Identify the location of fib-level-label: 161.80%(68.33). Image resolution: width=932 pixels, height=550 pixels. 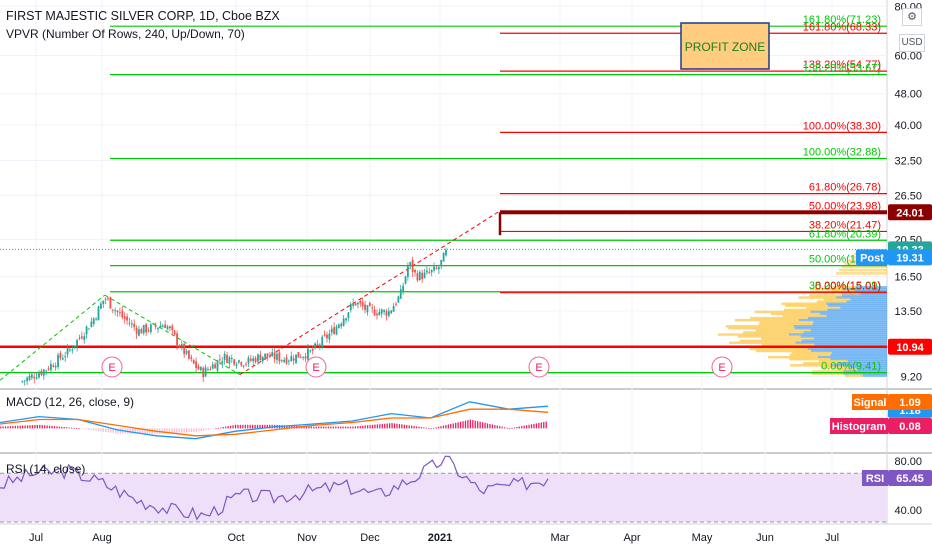
(842, 27).